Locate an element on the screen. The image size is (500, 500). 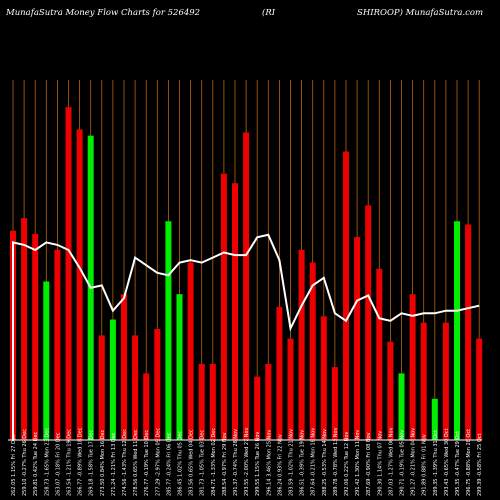
x-tick-label: 259.81 0.42% Tue 24 Dec is located at coordinates (36, 463).